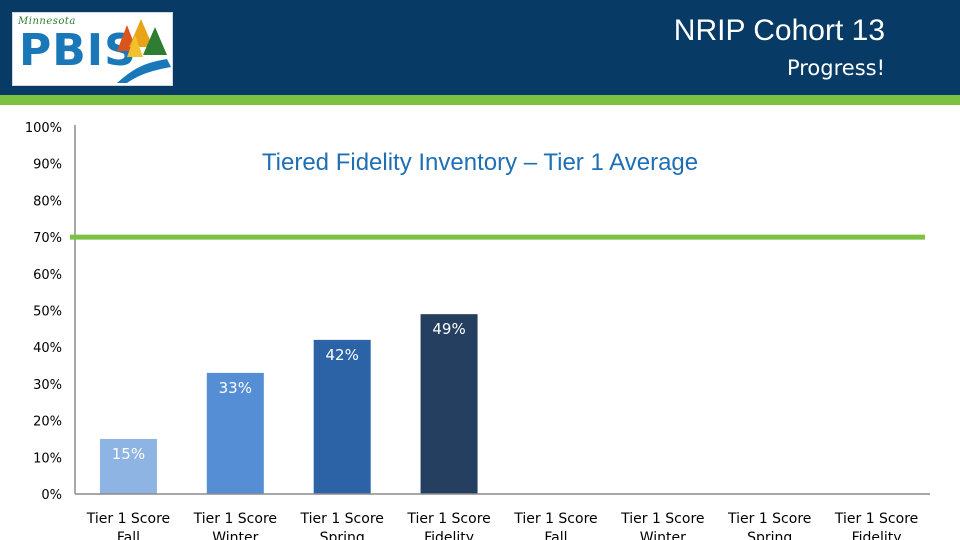 The image size is (960, 540). What do you see at coordinates (342, 355) in the screenshot?
I see `bar-value-label: 42%` at bounding box center [342, 355].